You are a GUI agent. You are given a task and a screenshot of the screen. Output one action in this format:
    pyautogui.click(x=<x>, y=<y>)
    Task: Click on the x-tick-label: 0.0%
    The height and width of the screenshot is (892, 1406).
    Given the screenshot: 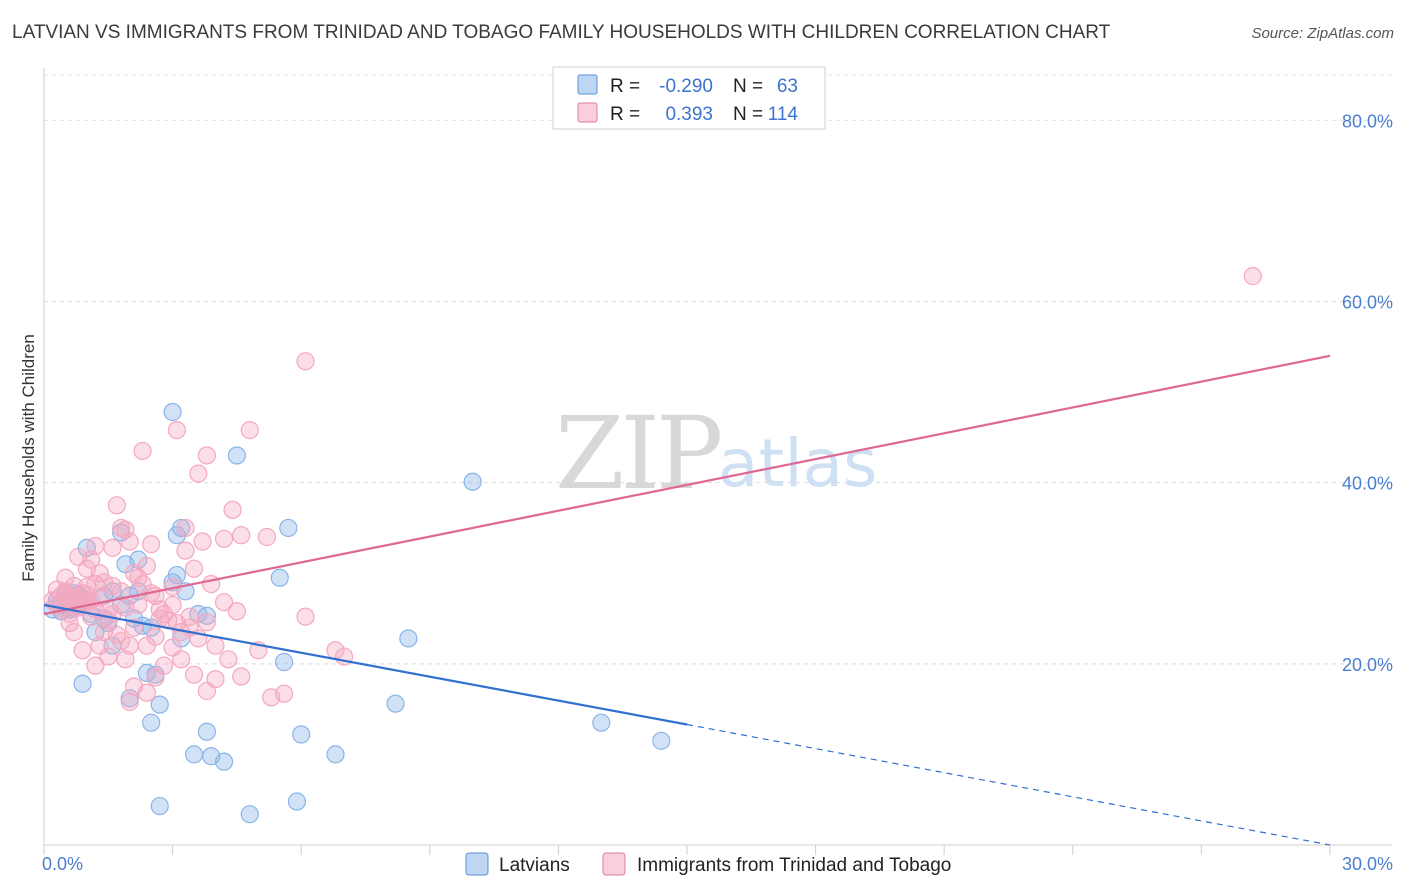 What is the action you would take?
    pyautogui.click(x=62, y=864)
    